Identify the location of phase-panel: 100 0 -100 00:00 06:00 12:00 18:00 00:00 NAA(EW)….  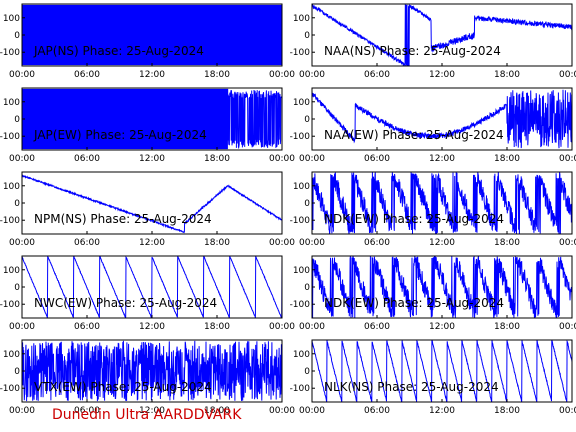
(433, 125).